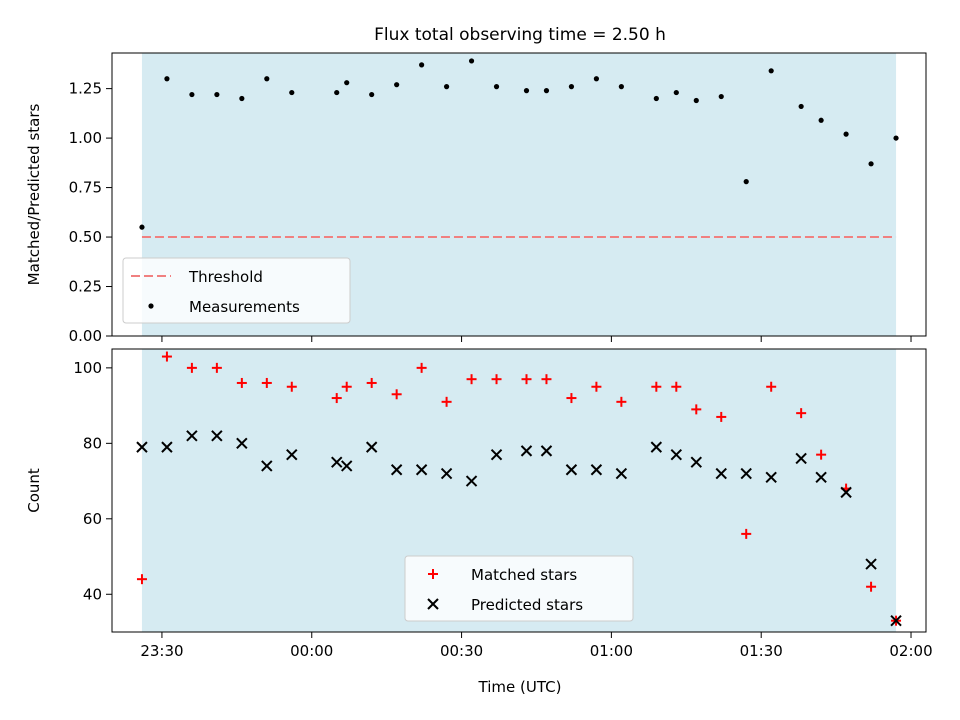 This screenshot has height=720, width=960. Describe the element at coordinates (34, 490) in the screenshot. I see `y-axis-label: Count` at that location.